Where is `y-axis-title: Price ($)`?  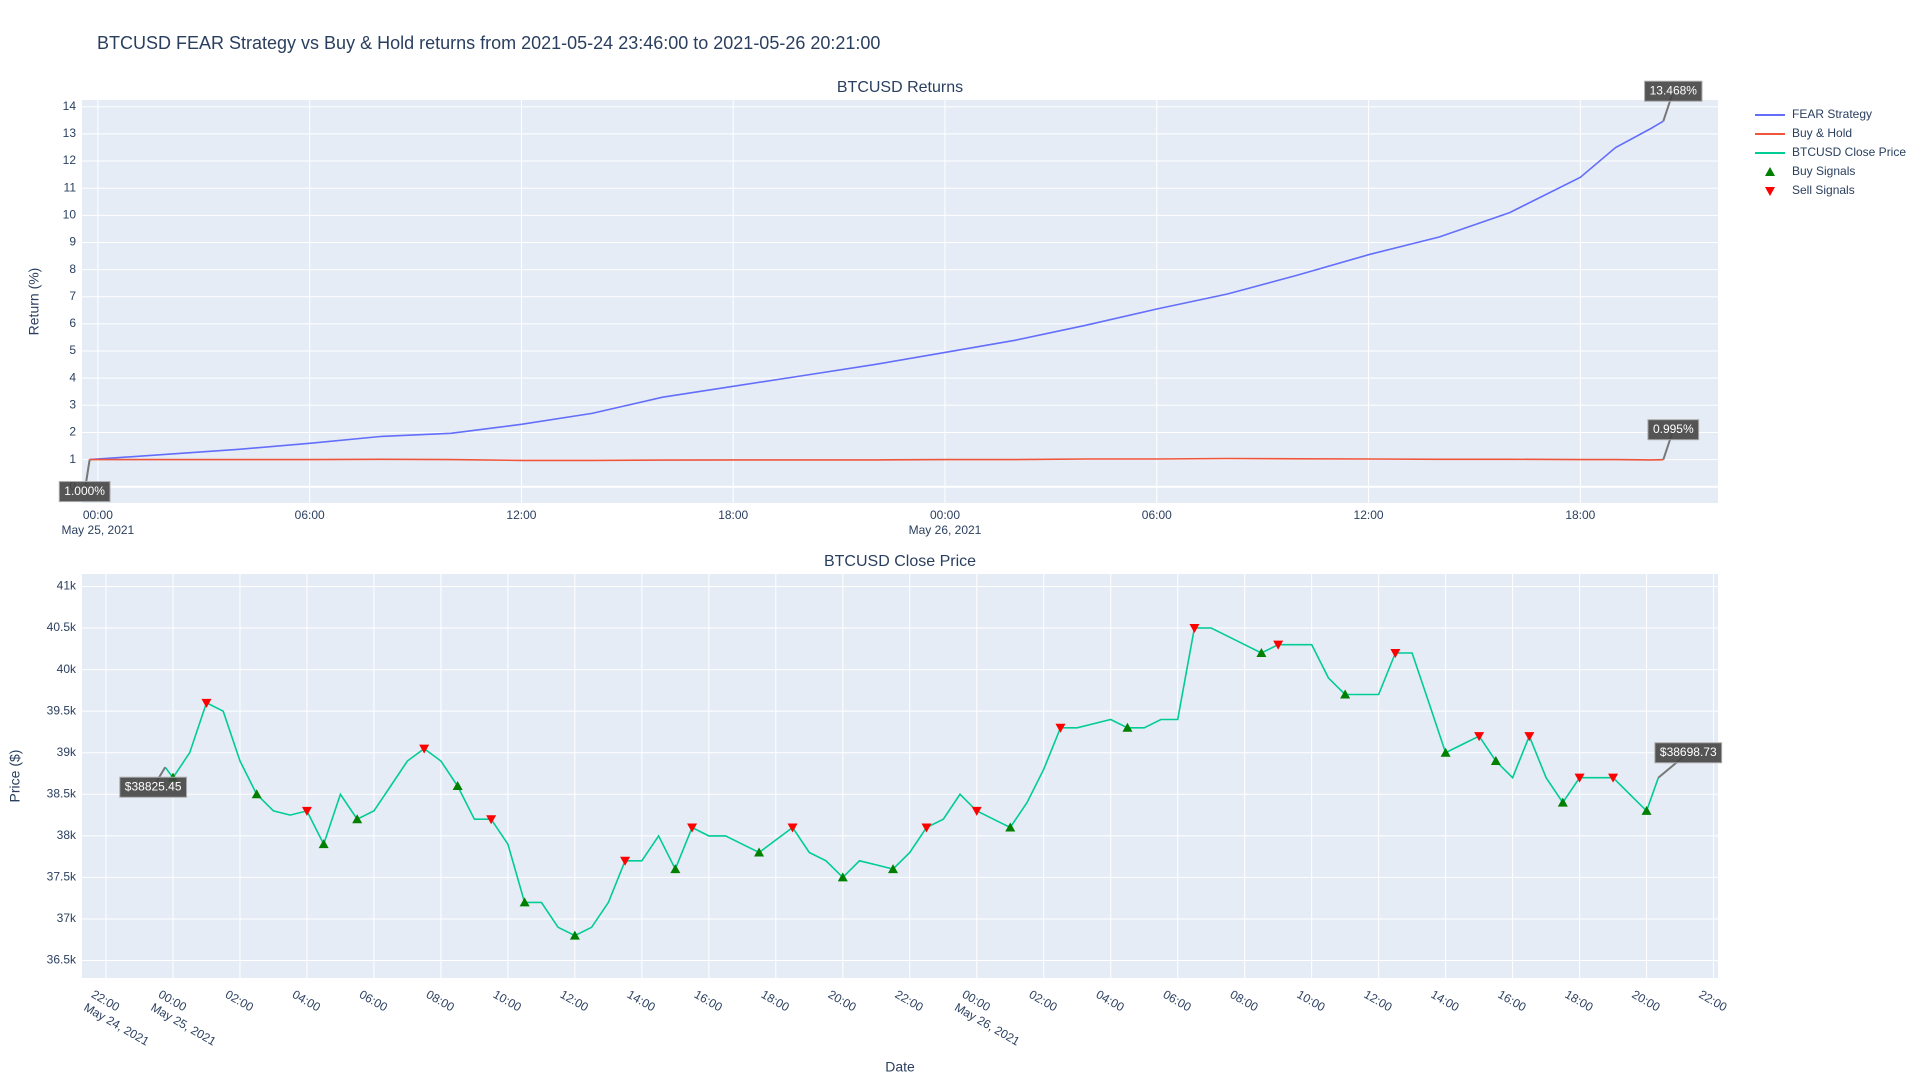
y-axis-title: Price ($) is located at coordinates (15, 776).